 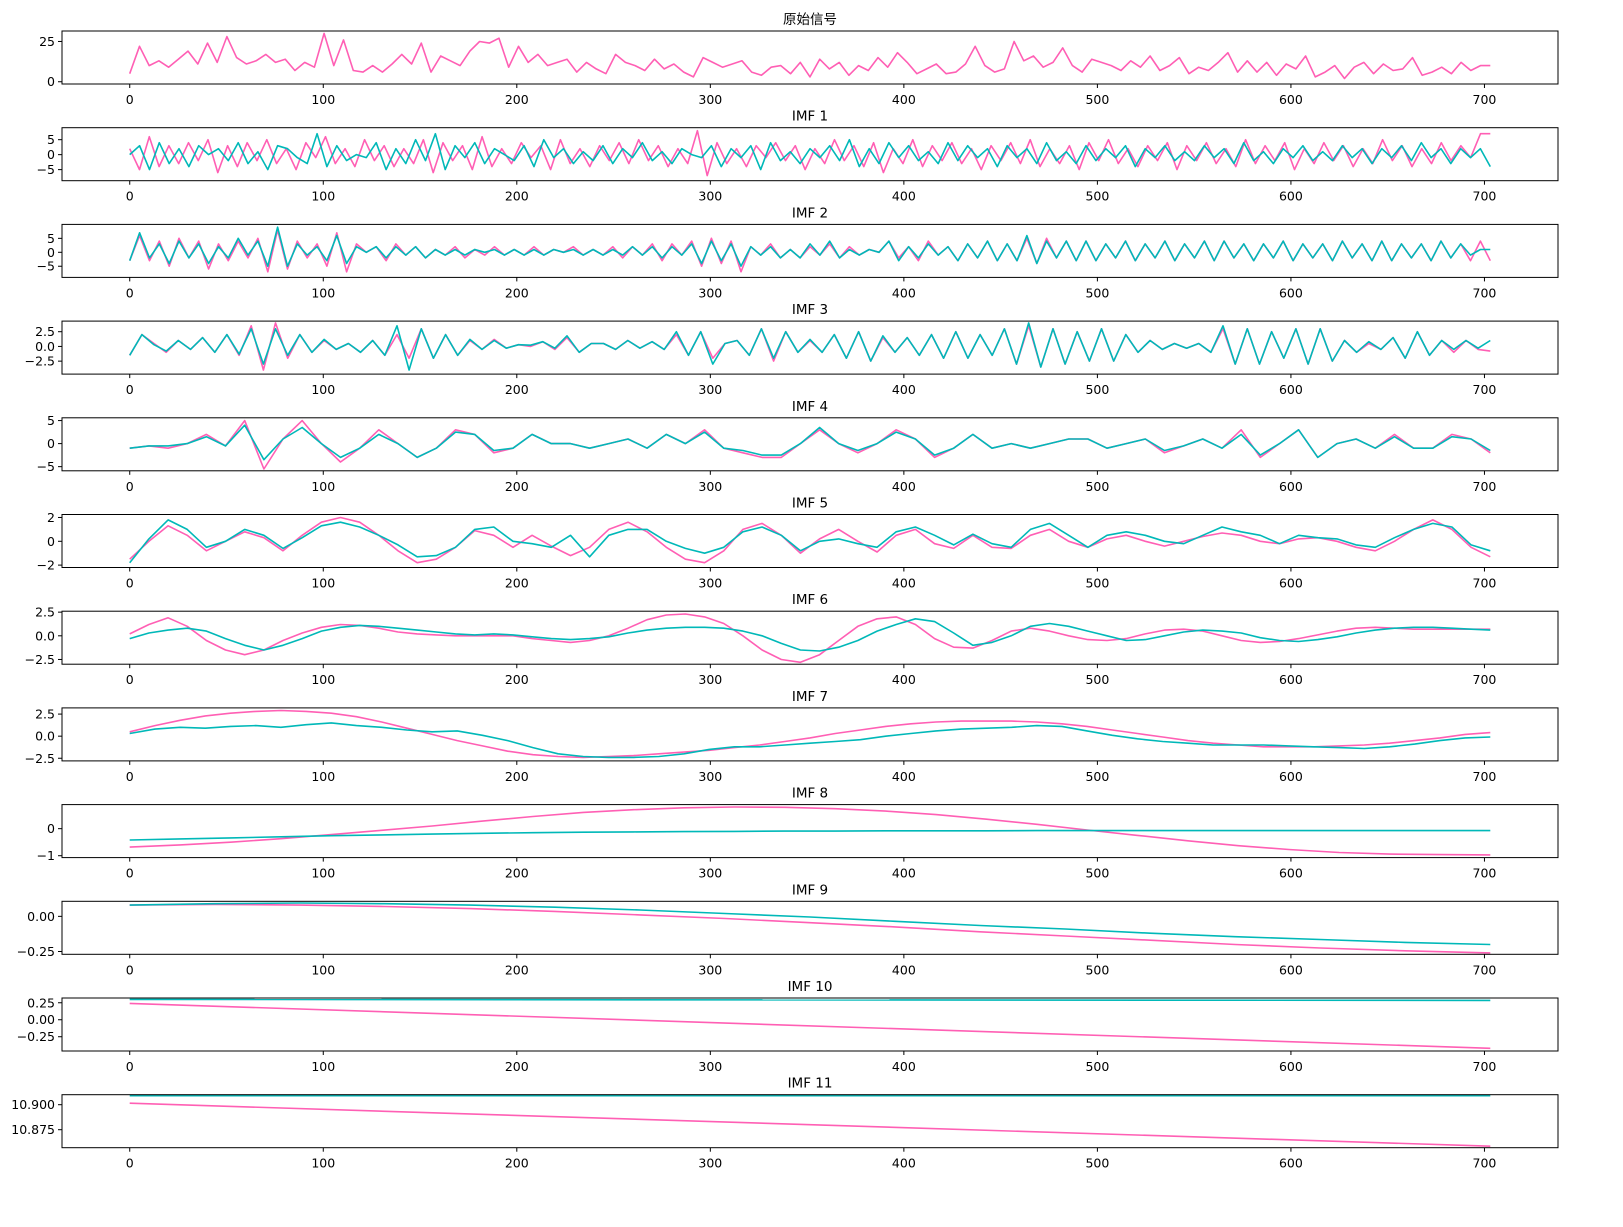 I want to click on subplot-0: 原始信号 0 100 200 300 400 500 600 700 0 25, so click(x=799, y=59).